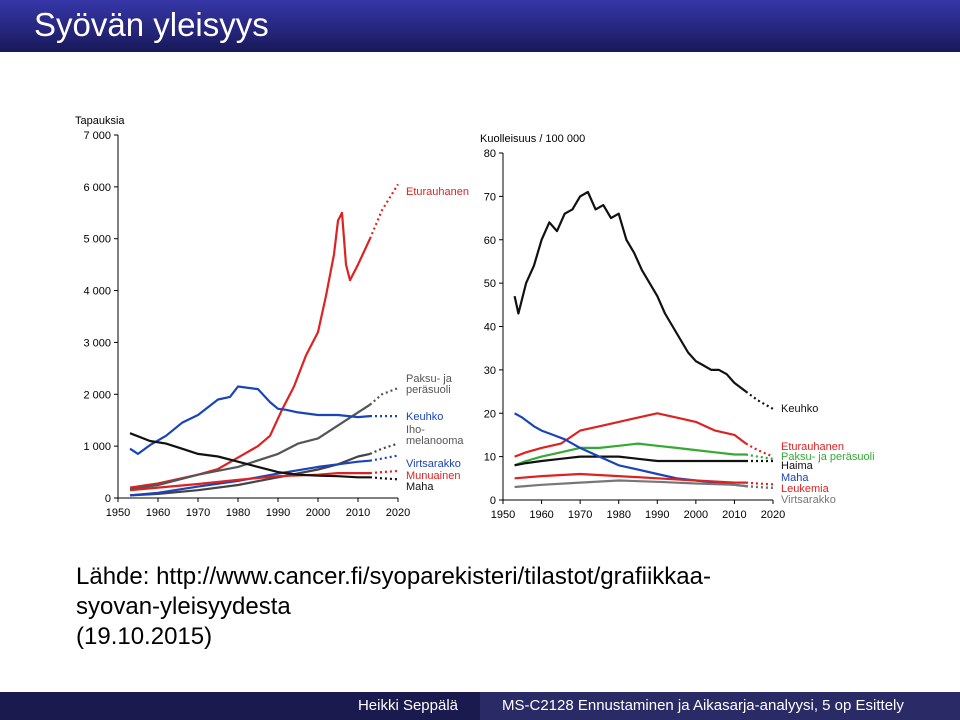 This screenshot has height=720, width=960. I want to click on y-tick-label: 50, so click(490, 284).